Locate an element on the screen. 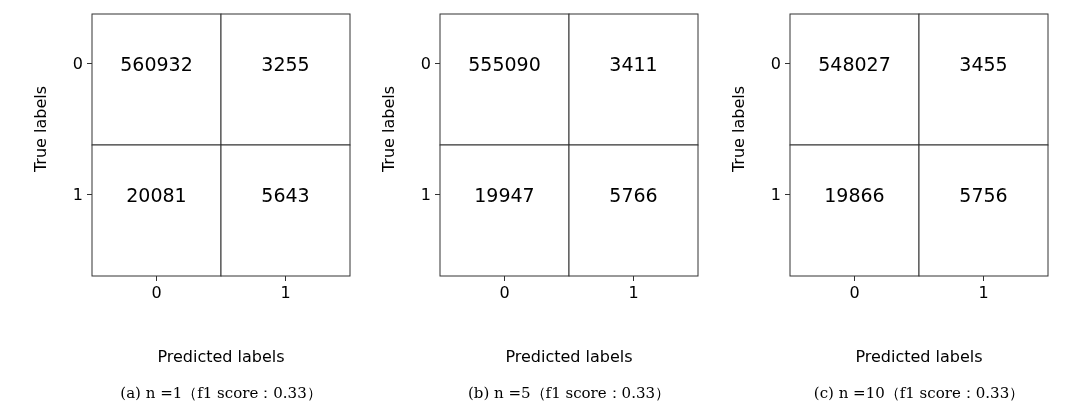 This screenshot has width=1088, height=410. data-label: 560932 is located at coordinates (156, 63).